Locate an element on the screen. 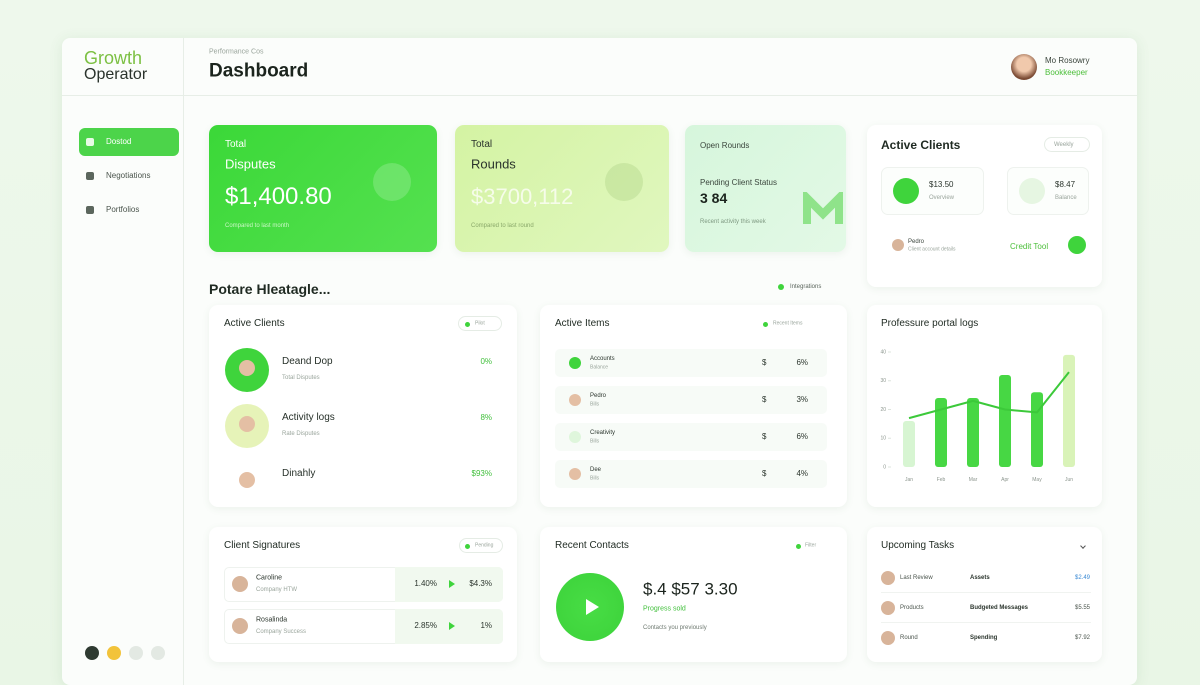 The height and width of the screenshot is (685, 1200). stat-label: Total is located at coordinates (482, 144).